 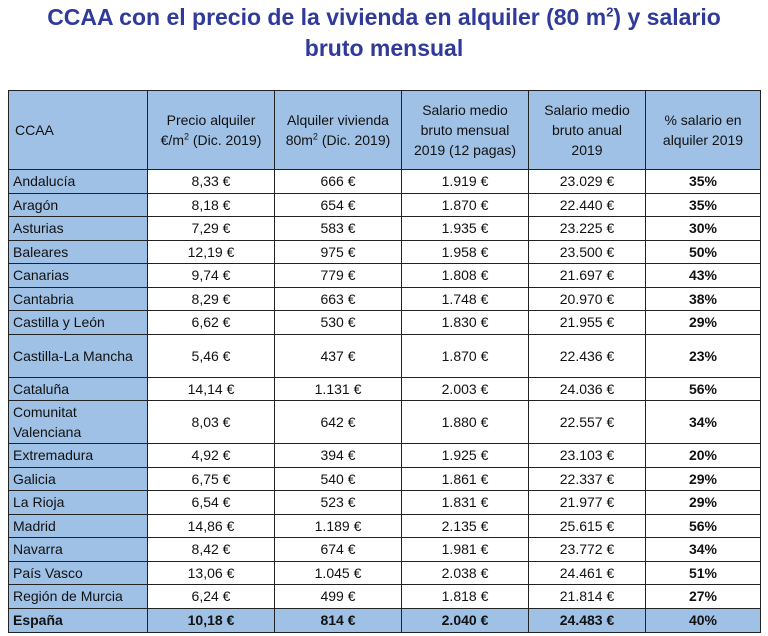 I want to click on cell-ccaa: Aragón, so click(x=78, y=204).